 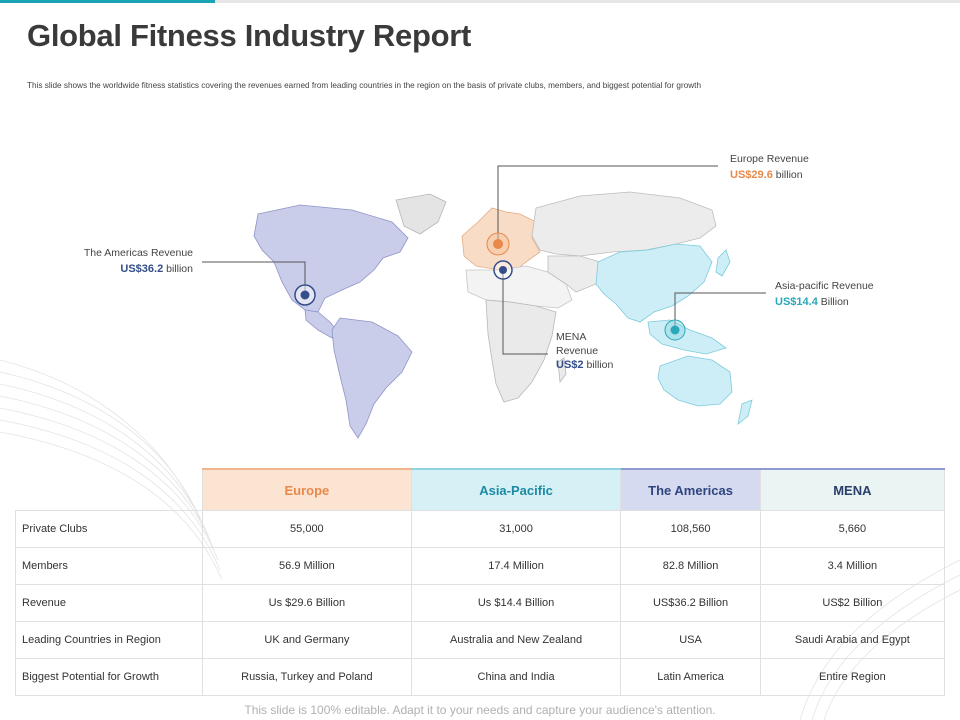 I want to click on map-madagascar, so click(x=562, y=370).